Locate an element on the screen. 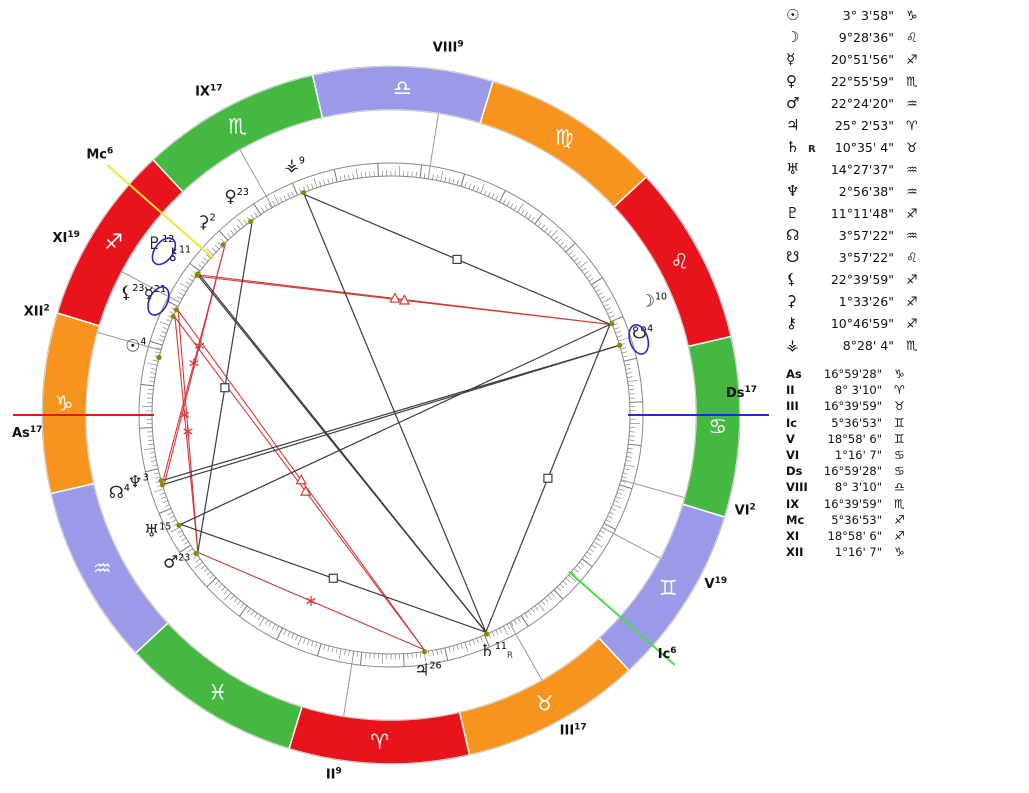 The height and width of the screenshot is (793, 1029). aspect-line-neptune-south-node-opposition is located at coordinates (390, 413).